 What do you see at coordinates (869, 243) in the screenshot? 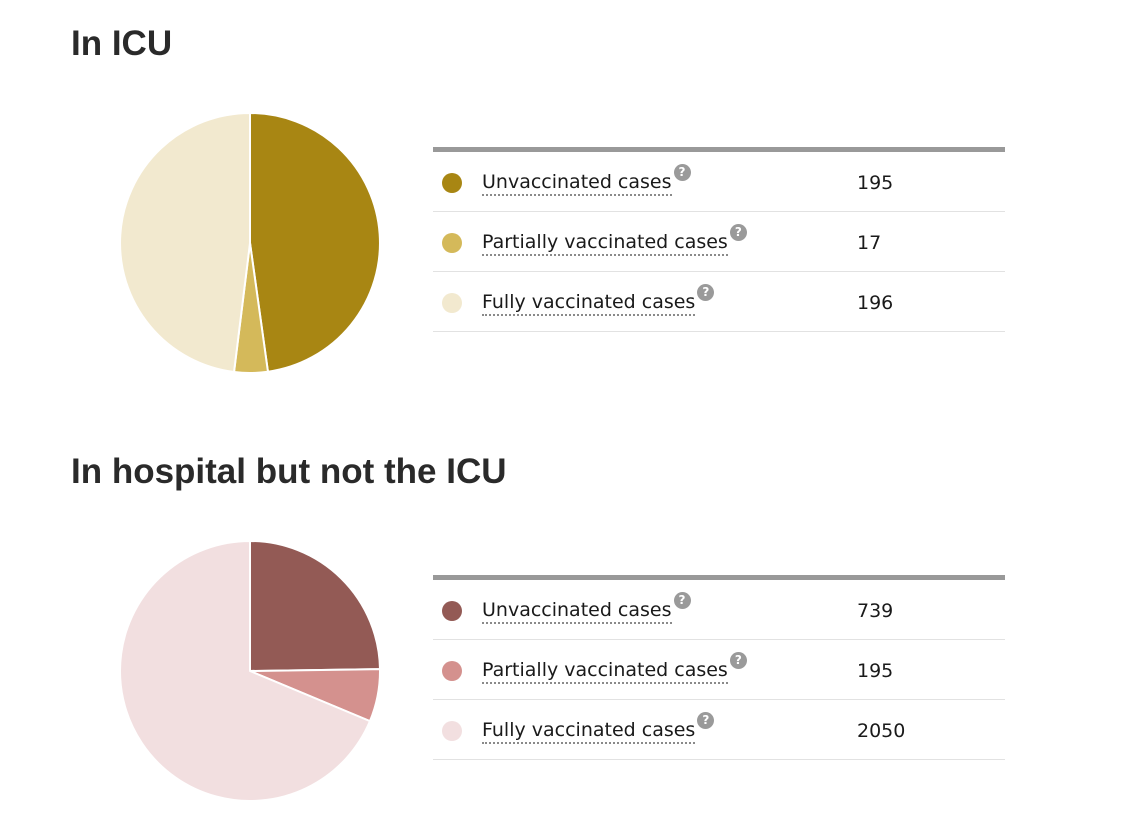
I see `partially-vaccinated-value: 17` at bounding box center [869, 243].